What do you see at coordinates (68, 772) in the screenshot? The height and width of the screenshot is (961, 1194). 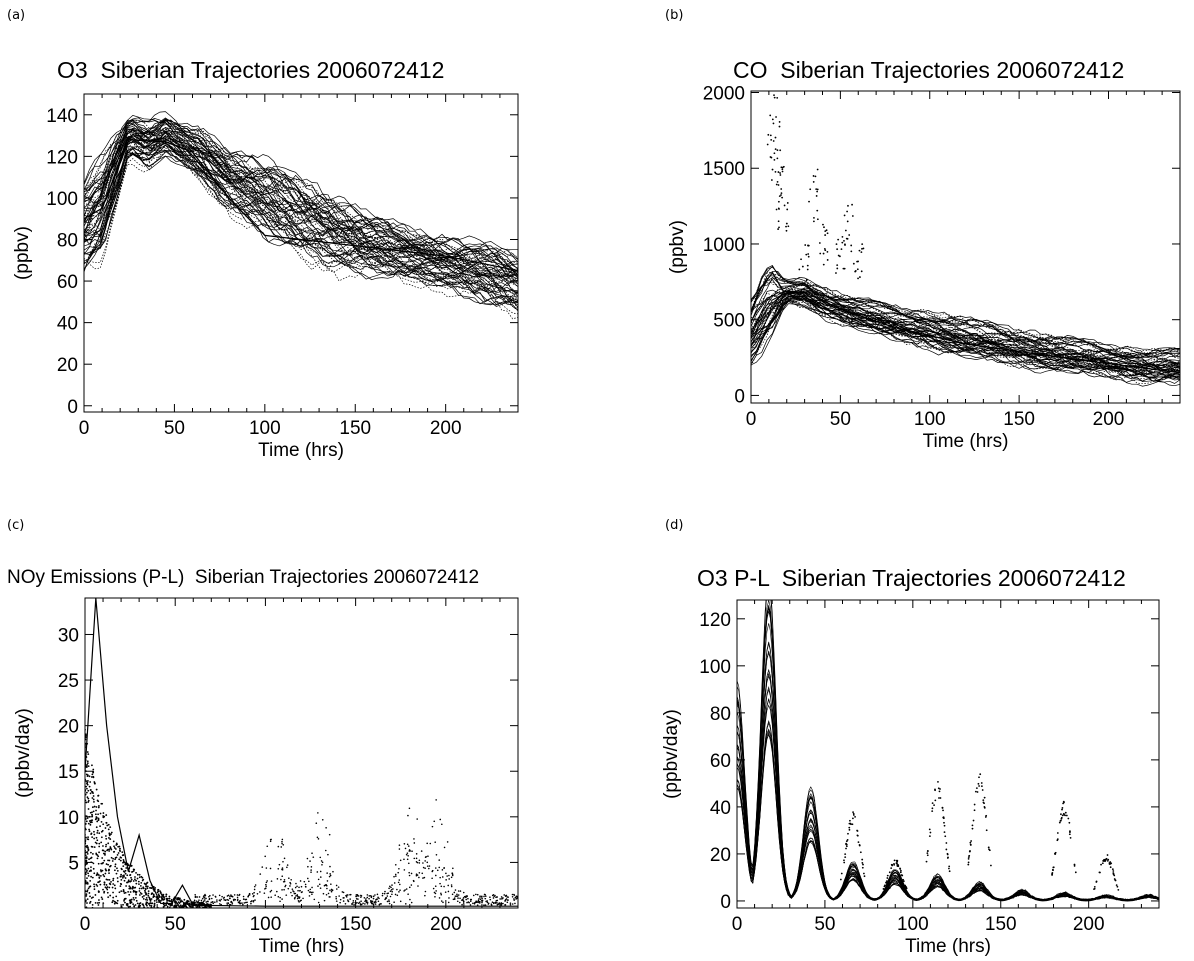 I see `y-tick-label: 15` at bounding box center [68, 772].